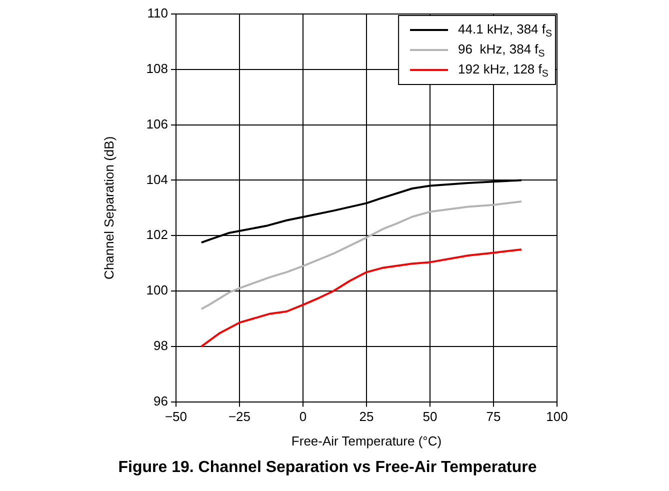 Image resolution: width=669 pixels, height=491 pixels. I want to click on x-tick-label: 75, so click(493, 416).